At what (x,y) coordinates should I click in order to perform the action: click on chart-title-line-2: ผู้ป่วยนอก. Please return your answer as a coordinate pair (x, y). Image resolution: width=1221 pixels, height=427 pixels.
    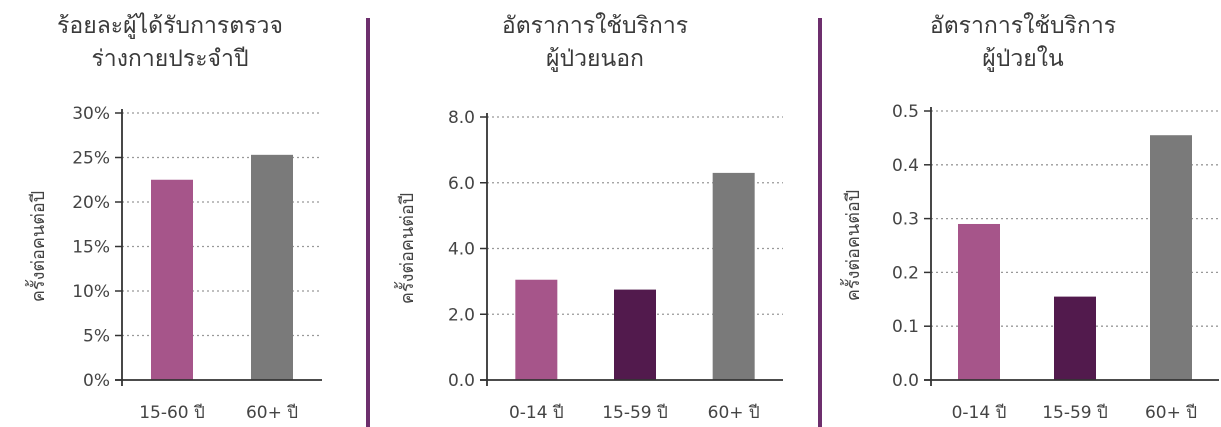
    Looking at the image, I should click on (595, 59).